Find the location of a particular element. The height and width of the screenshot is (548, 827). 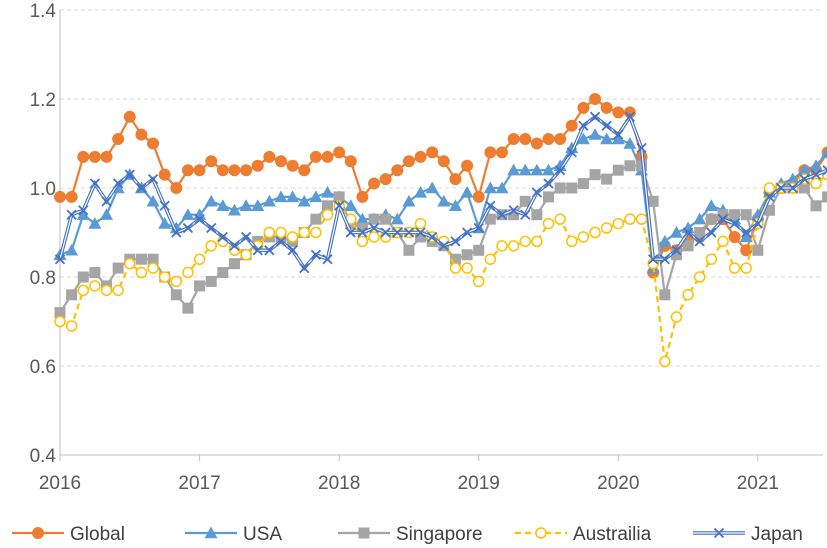

legend-label: Singapore is located at coordinates (439, 534).